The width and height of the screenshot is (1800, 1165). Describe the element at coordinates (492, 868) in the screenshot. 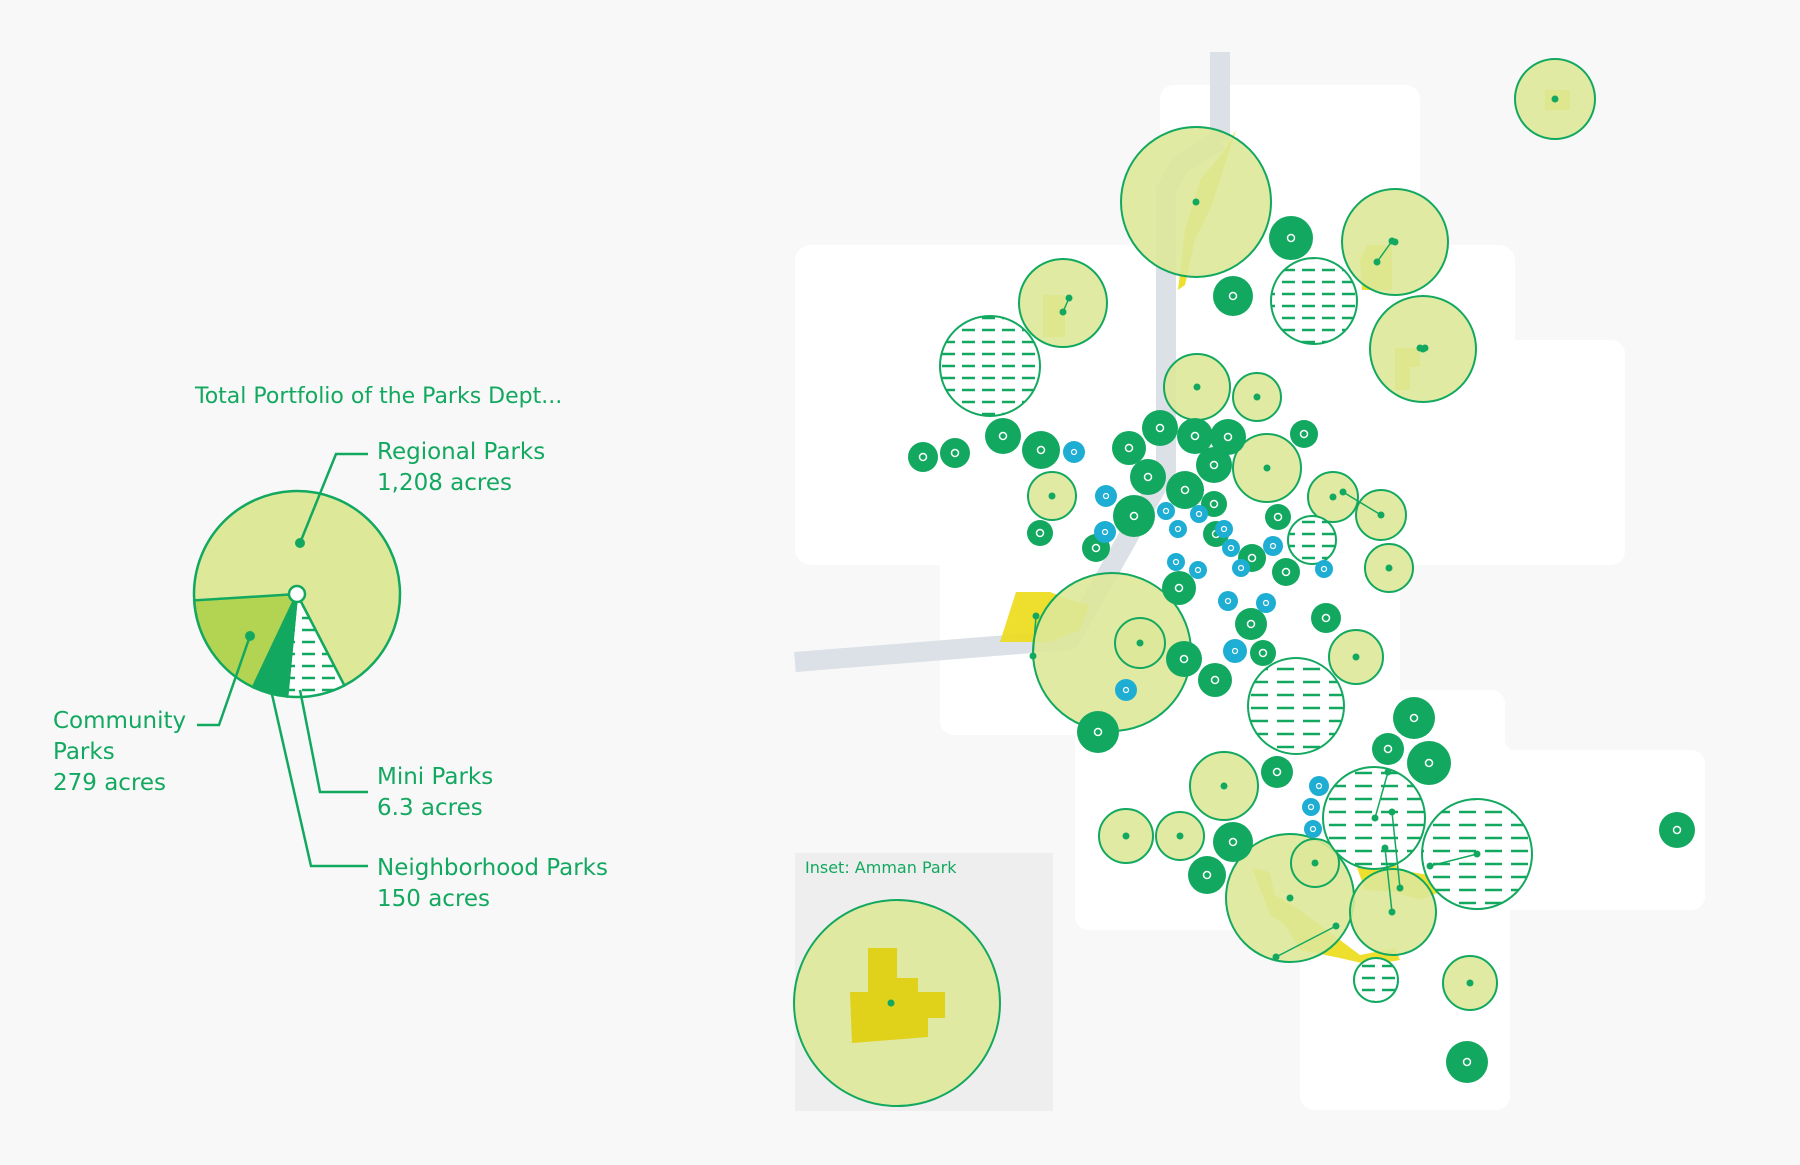

I see `neighborhood-parks-label: Neighborhood Parks` at that location.